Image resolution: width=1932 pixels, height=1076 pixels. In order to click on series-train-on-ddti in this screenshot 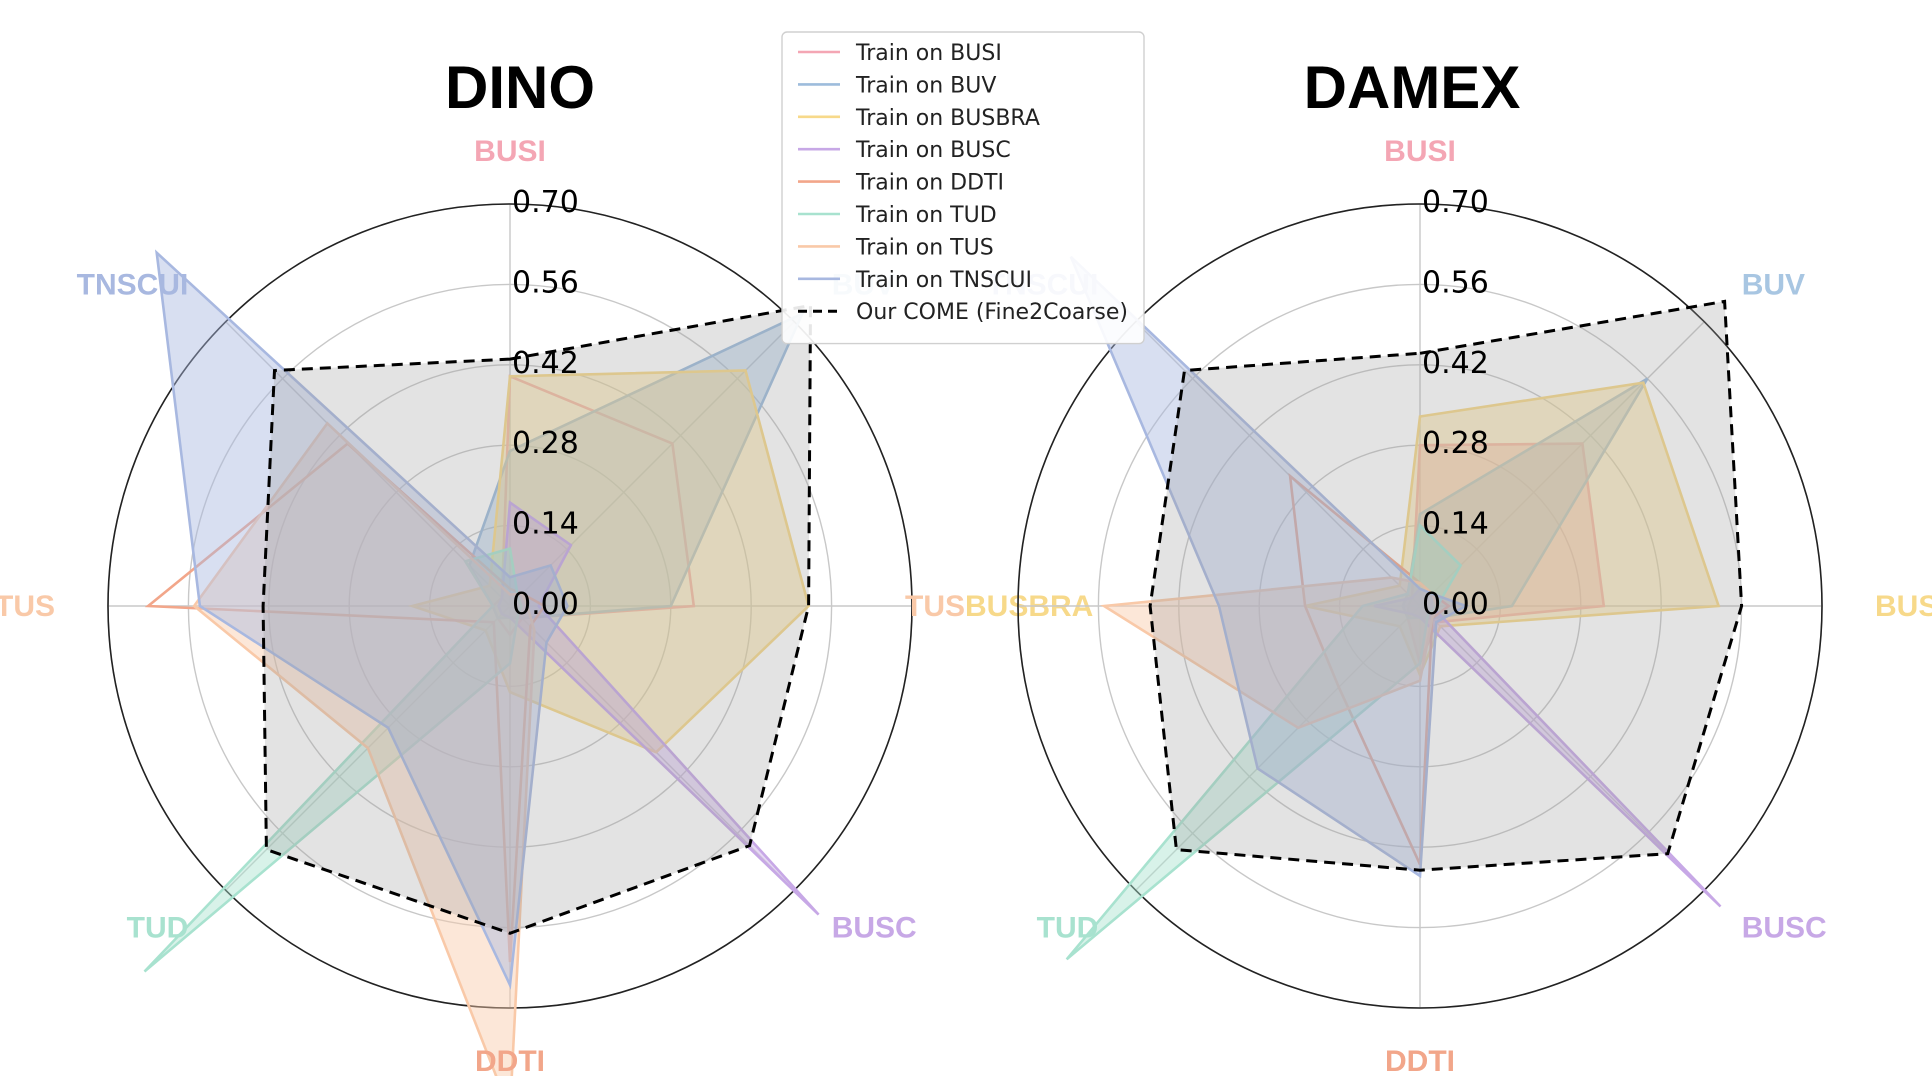, I will do `click(345, 702)`.